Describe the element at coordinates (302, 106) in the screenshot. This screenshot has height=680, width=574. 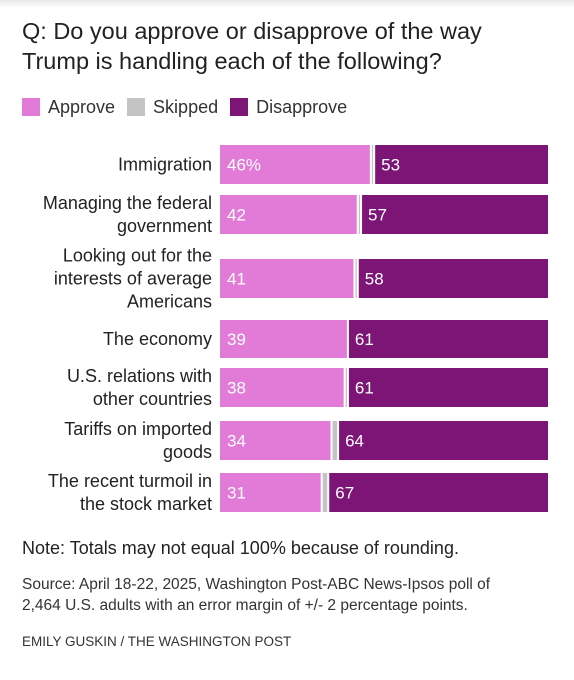
I see `legend-label-disapprove: Disapprove` at that location.